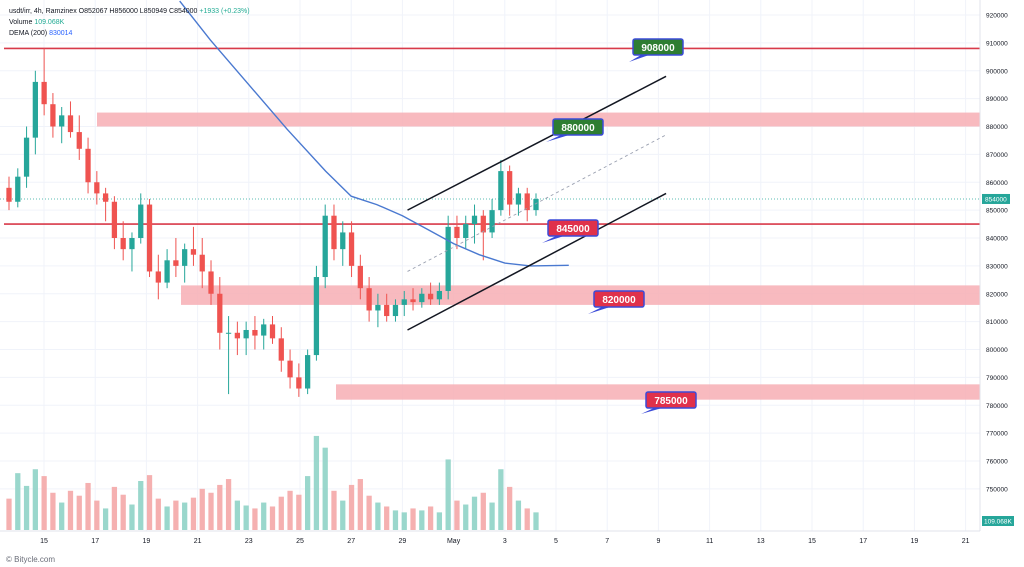 This screenshot has width=1024, height=567. Describe the element at coordinates (761, 541) in the screenshot. I see `time-tick-label: 13` at that location.